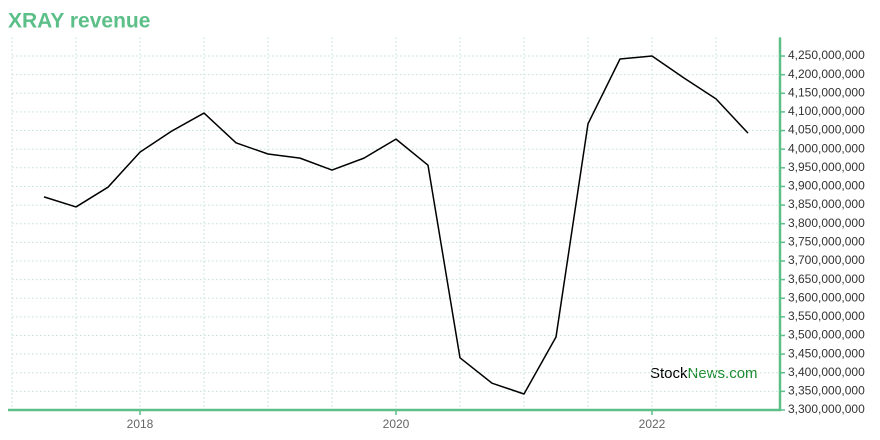 The image size is (880, 440). I want to click on watermark-news: News.com, so click(723, 373).